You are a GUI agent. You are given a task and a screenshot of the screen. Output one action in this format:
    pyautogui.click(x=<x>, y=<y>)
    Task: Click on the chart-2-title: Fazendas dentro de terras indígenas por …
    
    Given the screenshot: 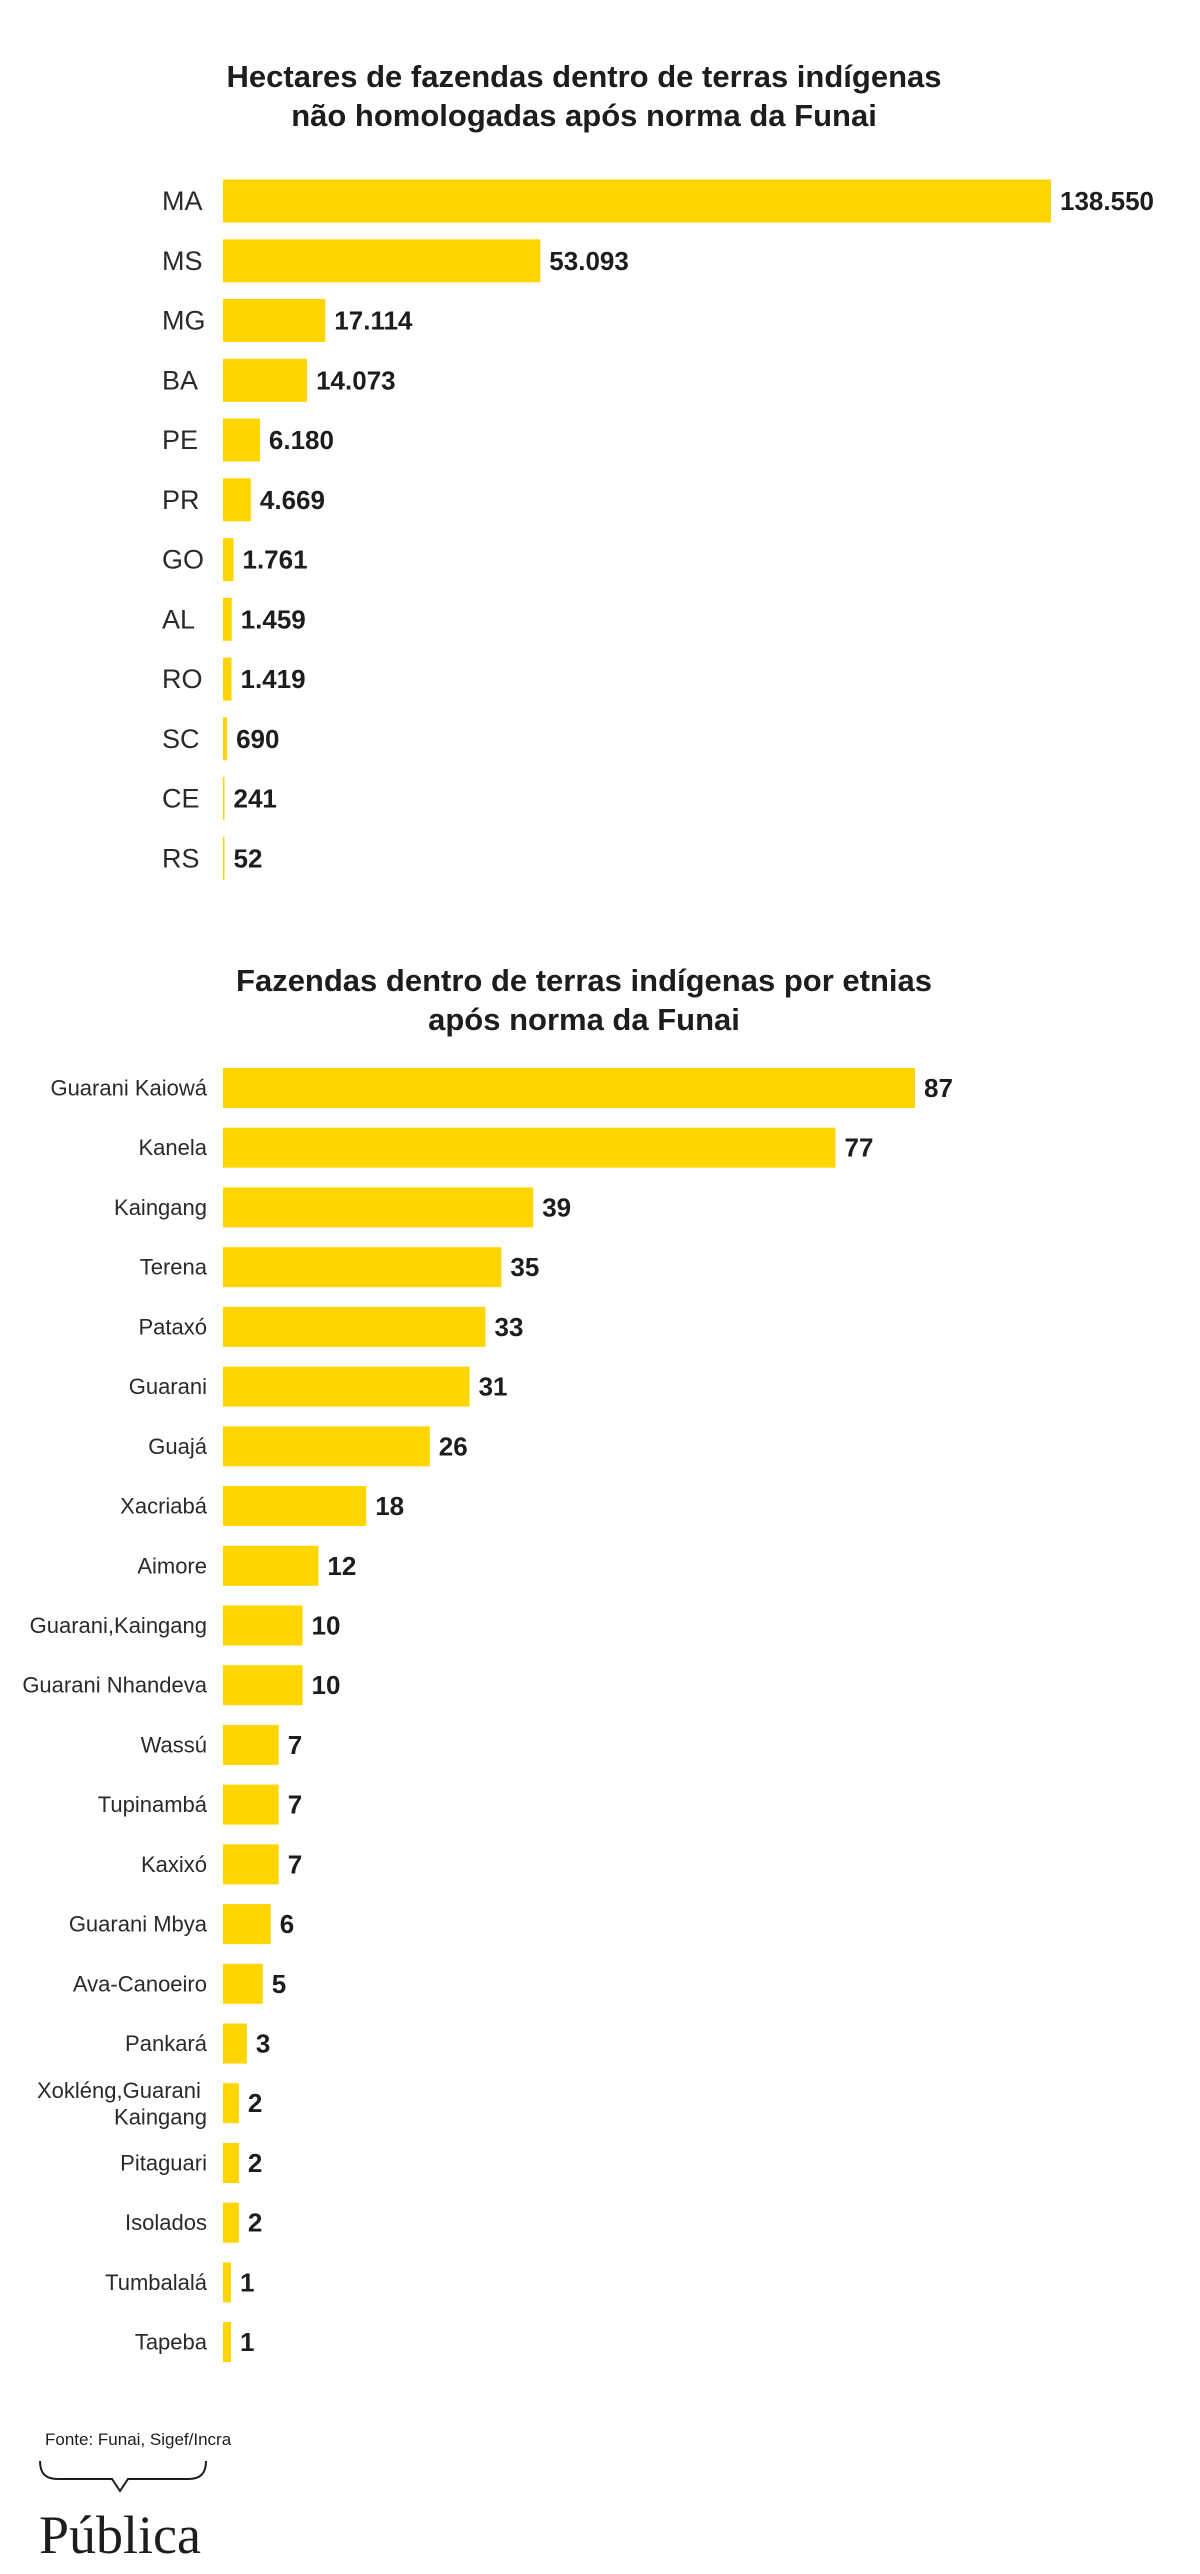 What is the action you would take?
    pyautogui.click(x=584, y=1000)
    